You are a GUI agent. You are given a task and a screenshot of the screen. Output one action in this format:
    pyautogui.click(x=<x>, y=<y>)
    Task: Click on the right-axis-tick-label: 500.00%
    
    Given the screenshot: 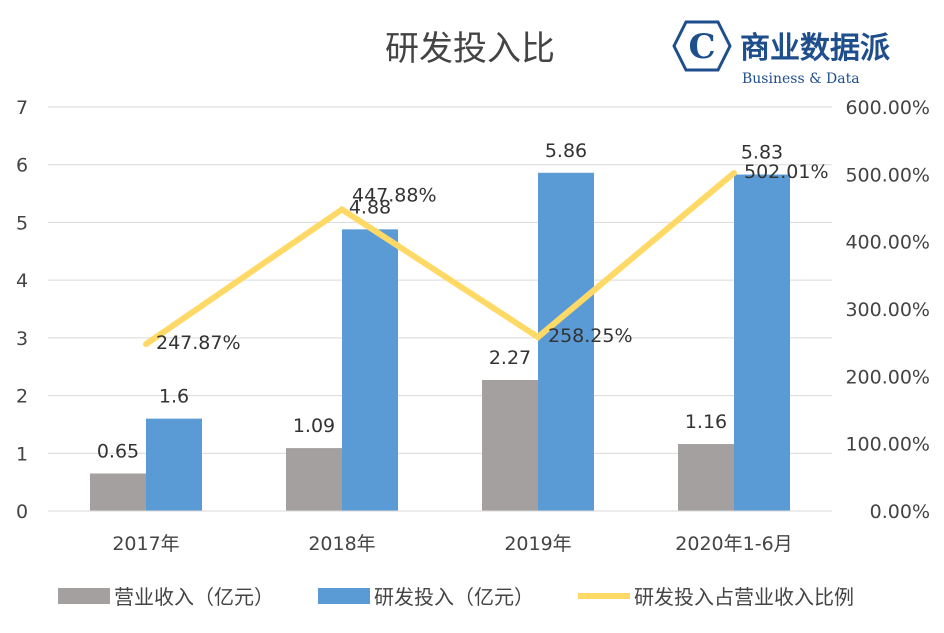 What is the action you would take?
    pyautogui.click(x=887, y=175)
    